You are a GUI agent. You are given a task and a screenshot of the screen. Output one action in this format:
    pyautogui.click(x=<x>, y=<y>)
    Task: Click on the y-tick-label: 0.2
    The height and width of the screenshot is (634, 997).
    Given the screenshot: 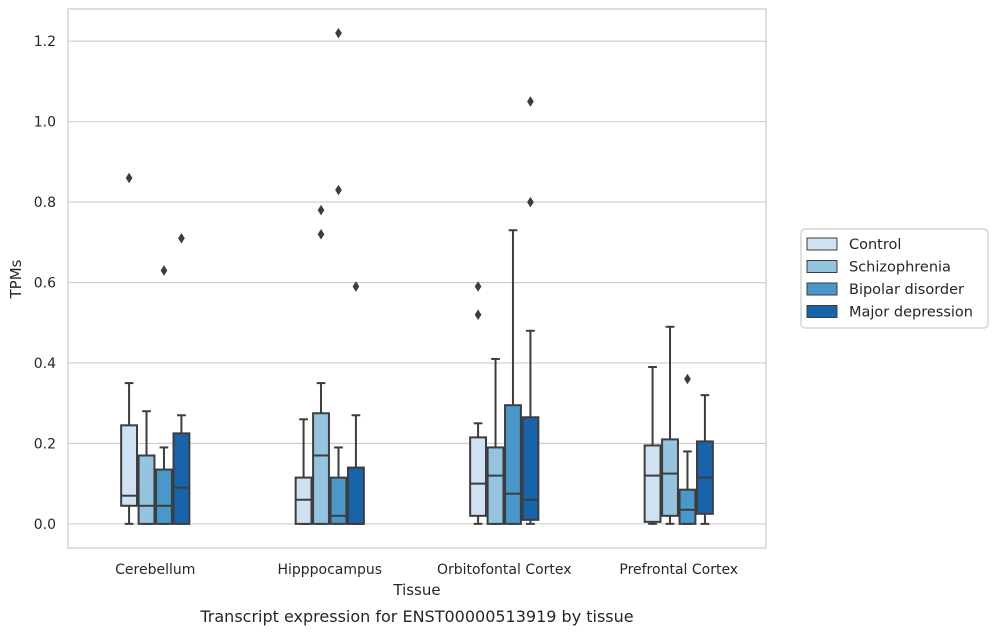 What is the action you would take?
    pyautogui.click(x=45, y=444)
    